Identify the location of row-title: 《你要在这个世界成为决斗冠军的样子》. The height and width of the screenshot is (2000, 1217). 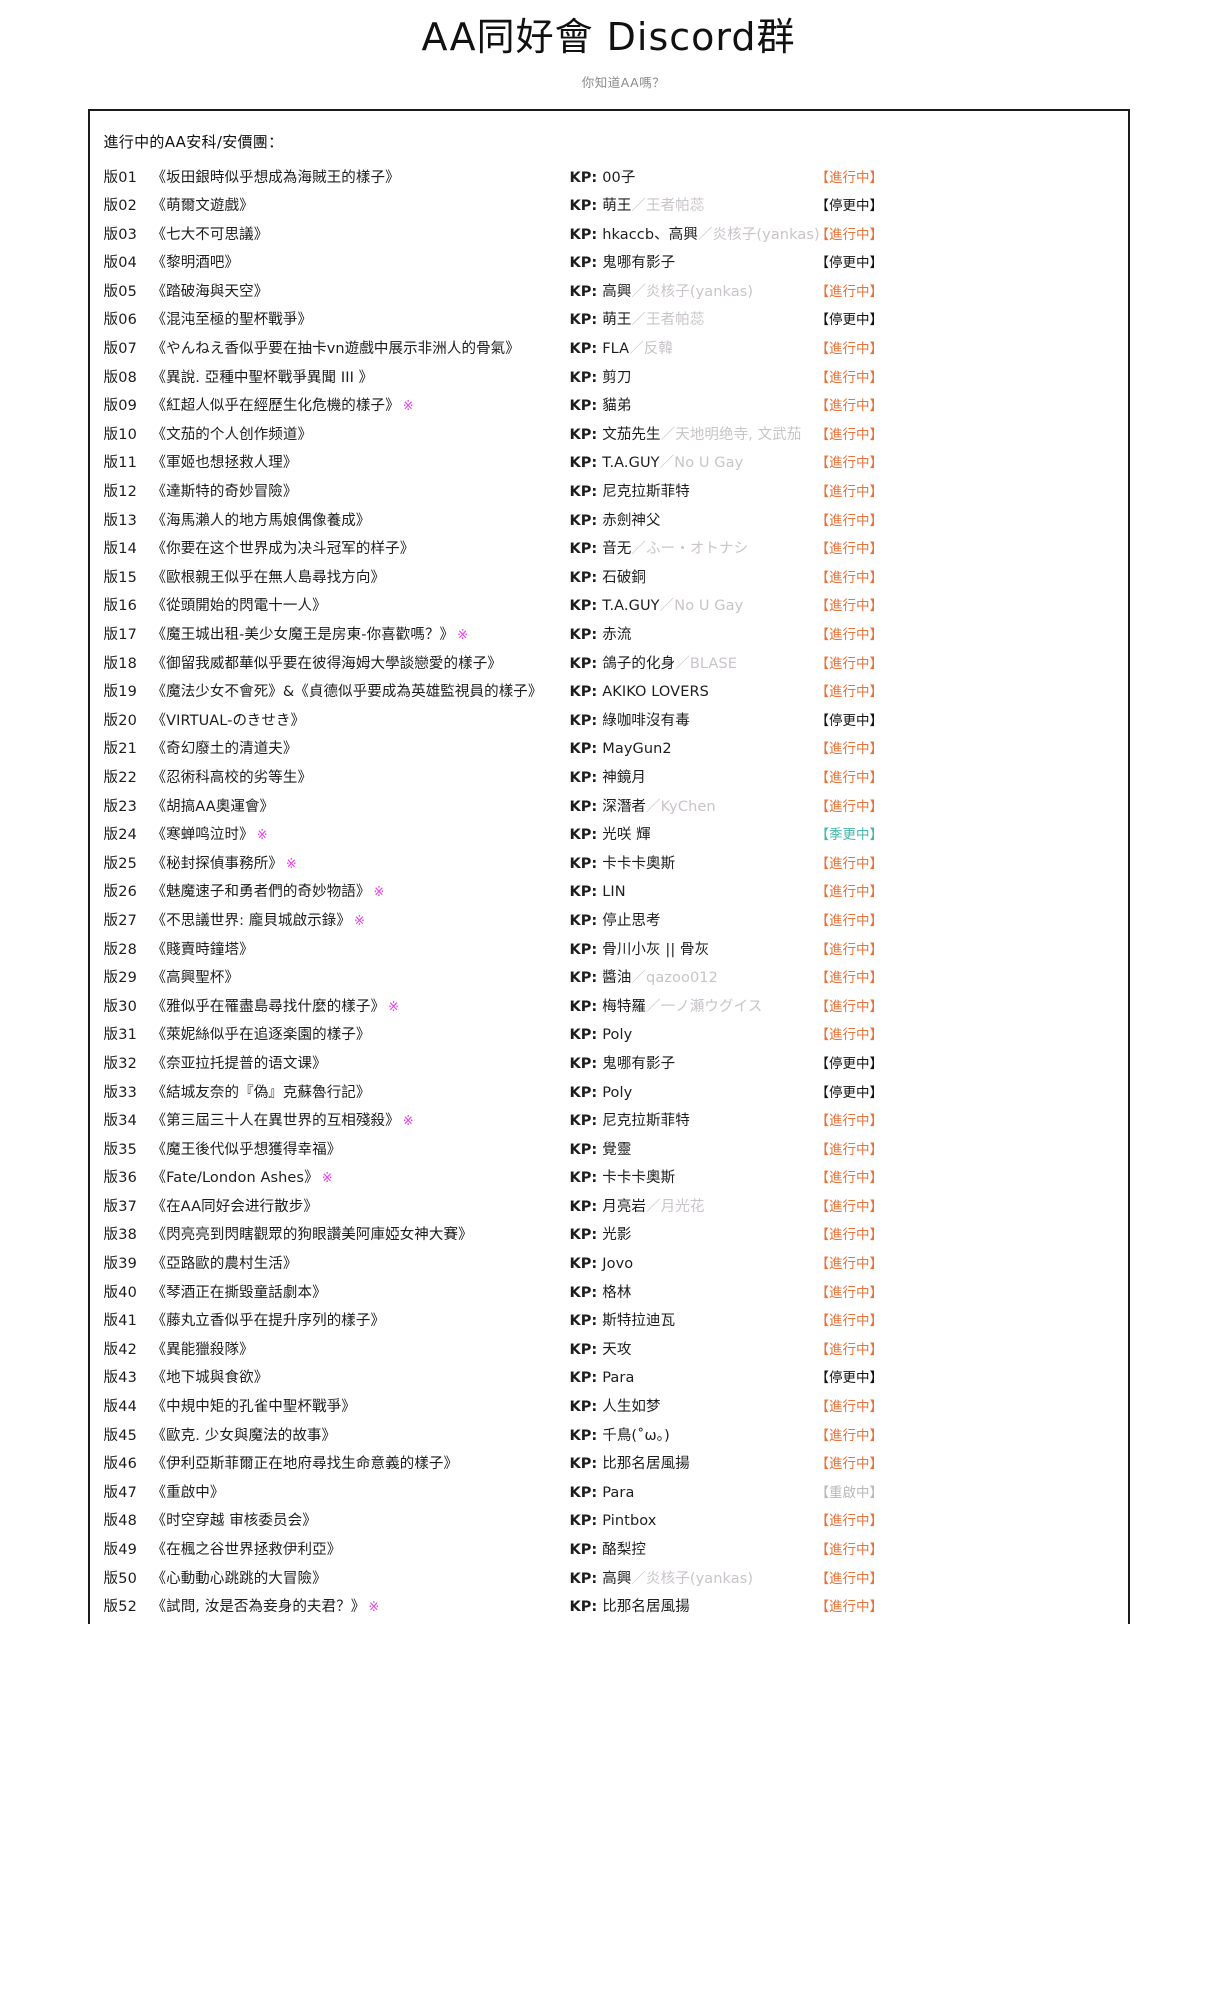
(361, 547).